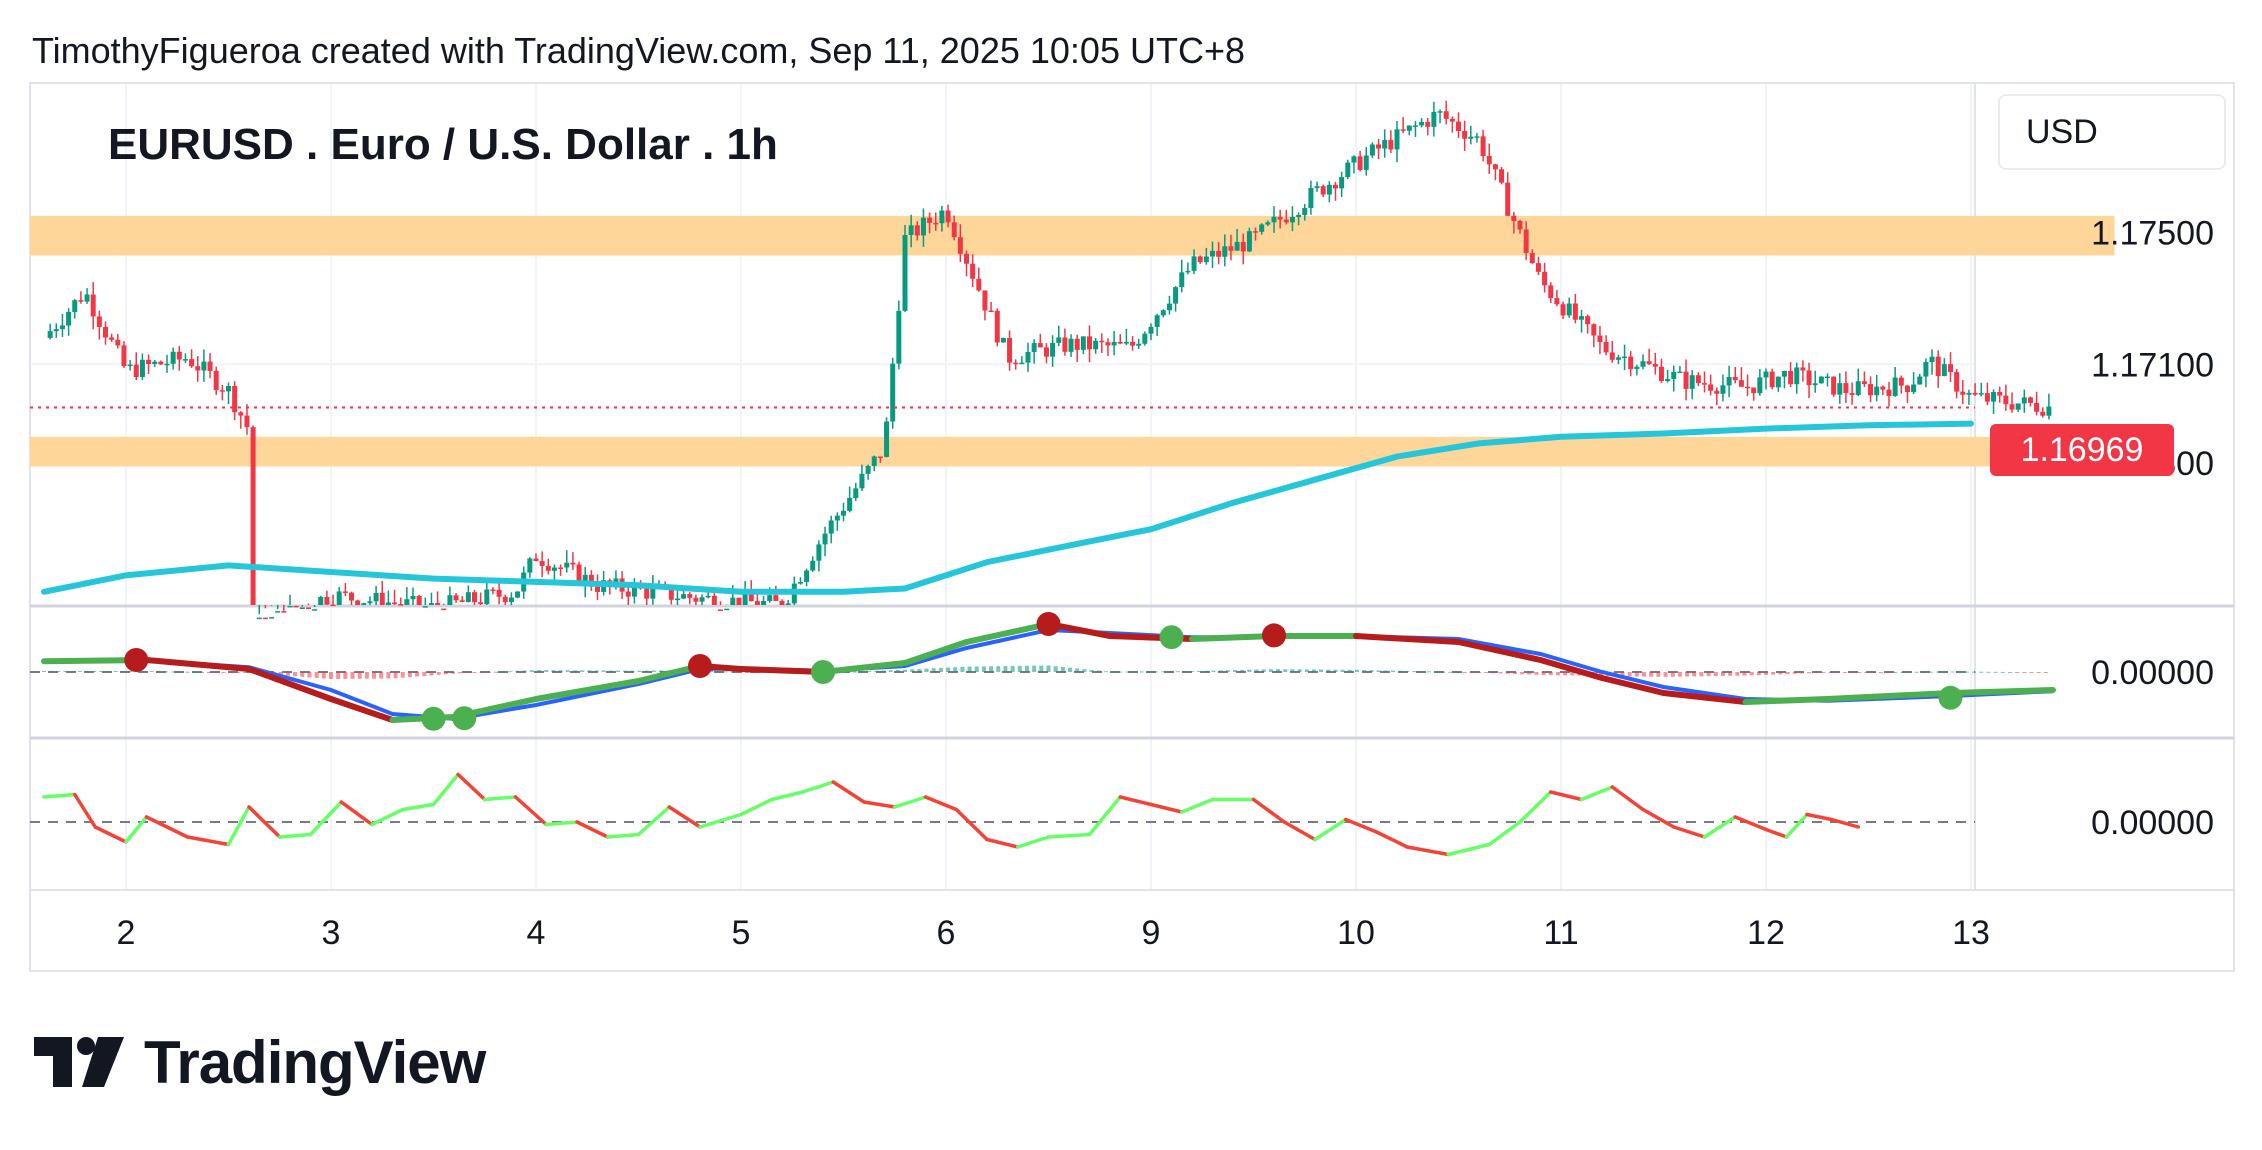  Describe the element at coordinates (1007, 507) in the screenshot. I see `ema-line` at that location.